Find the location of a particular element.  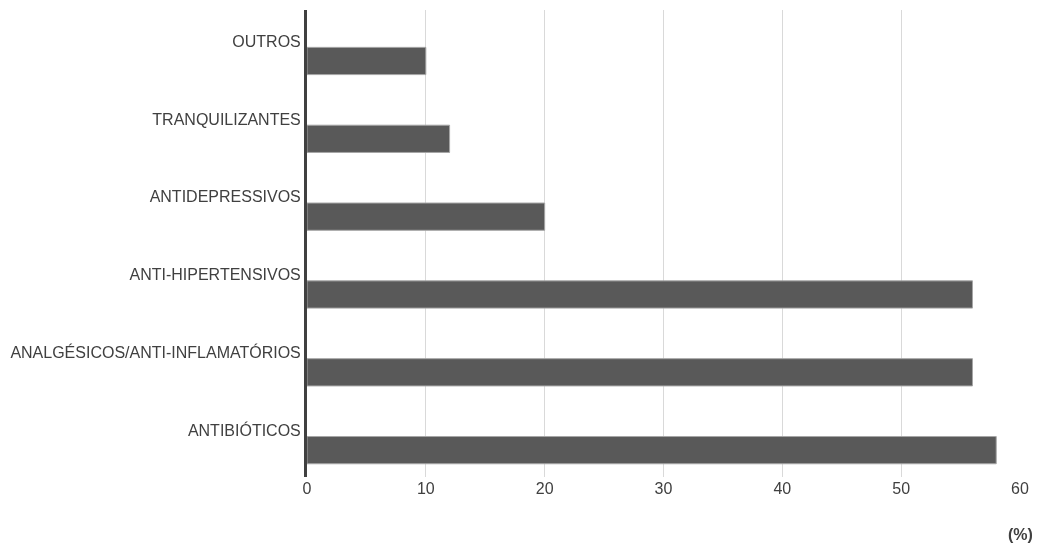

x-tick-label: 60 is located at coordinates (1020, 488).